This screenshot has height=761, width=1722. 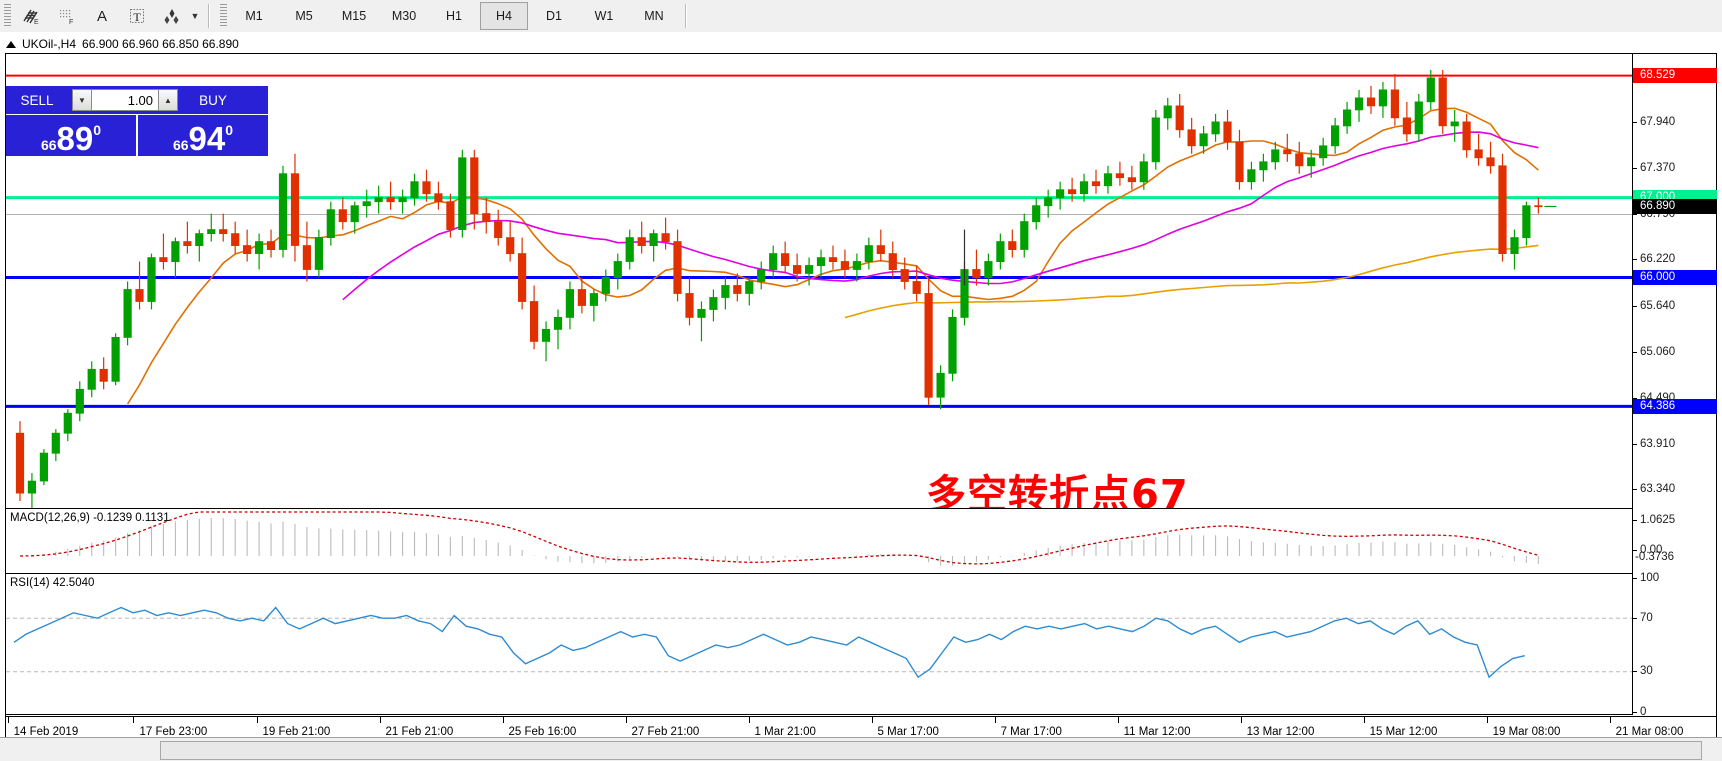 I want to click on collapse-triangle-icon, so click(x=11, y=44).